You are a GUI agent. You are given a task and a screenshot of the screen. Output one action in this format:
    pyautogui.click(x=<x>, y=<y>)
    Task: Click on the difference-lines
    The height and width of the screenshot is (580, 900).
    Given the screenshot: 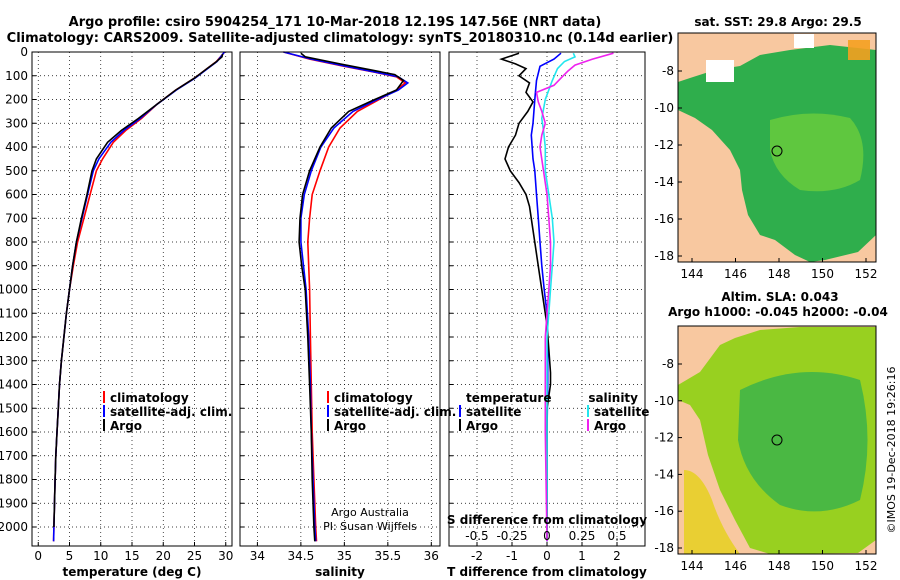 What is the action you would take?
    pyautogui.click(x=556, y=297)
    